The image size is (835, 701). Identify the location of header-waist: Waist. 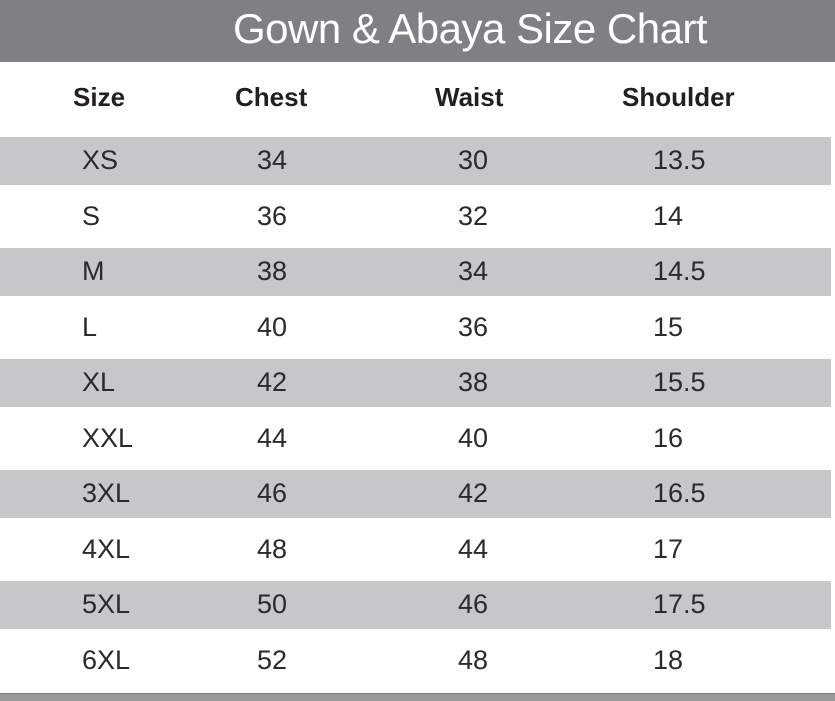
(469, 97).